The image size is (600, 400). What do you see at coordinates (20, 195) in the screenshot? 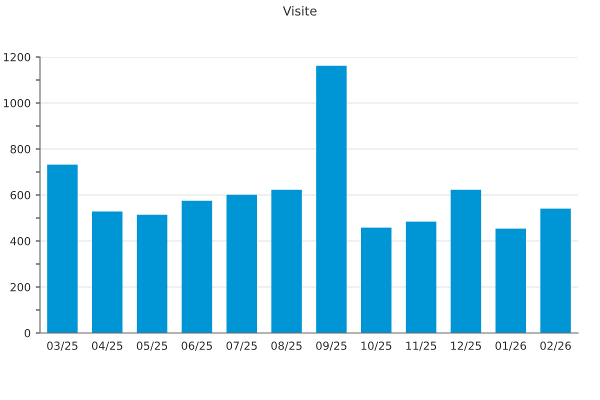
I see `y-tick-label: 600` at bounding box center [20, 195].